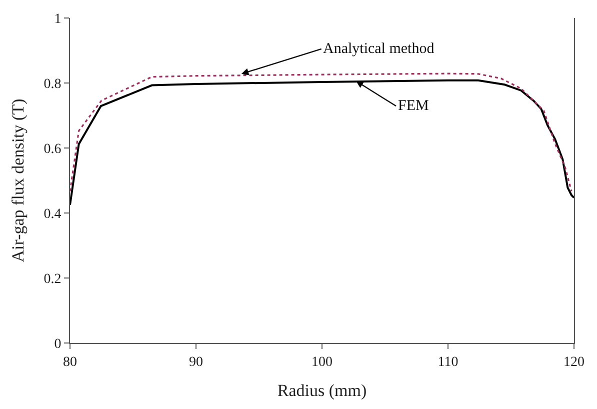 This screenshot has height=409, width=597. Describe the element at coordinates (70, 362) in the screenshot. I see `x-tick-label: 80` at that location.